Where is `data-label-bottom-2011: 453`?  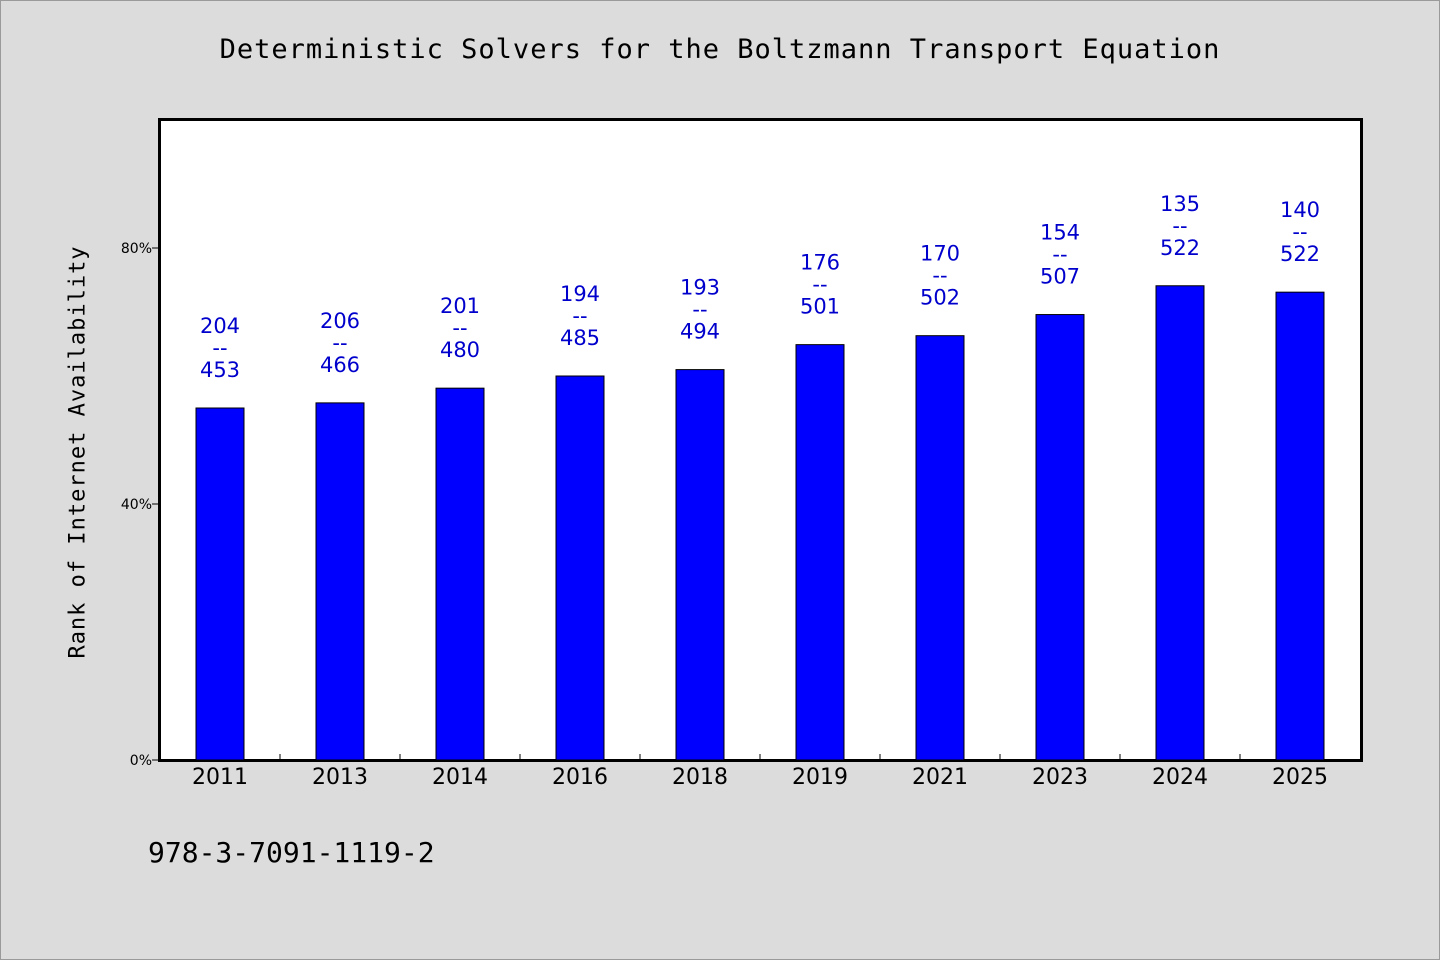
data-label-bottom-2011: 453 is located at coordinates (220, 370).